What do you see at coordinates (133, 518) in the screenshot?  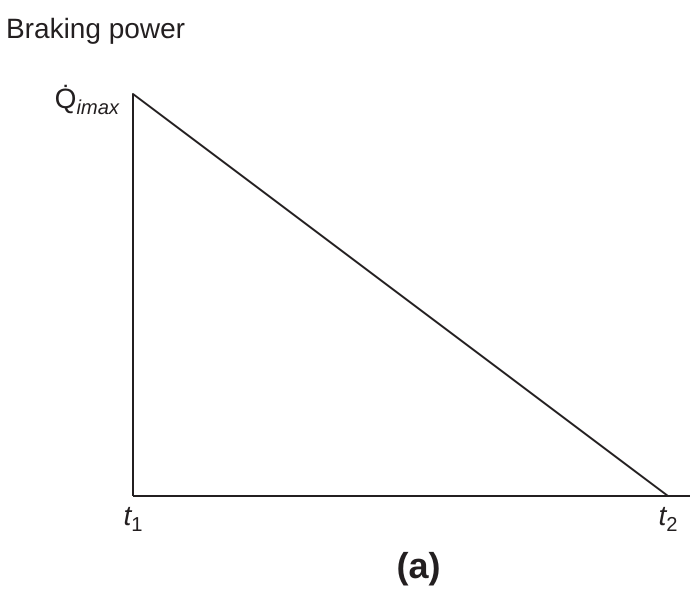 I see `x-tick-label: t$_{1}$` at bounding box center [133, 518].